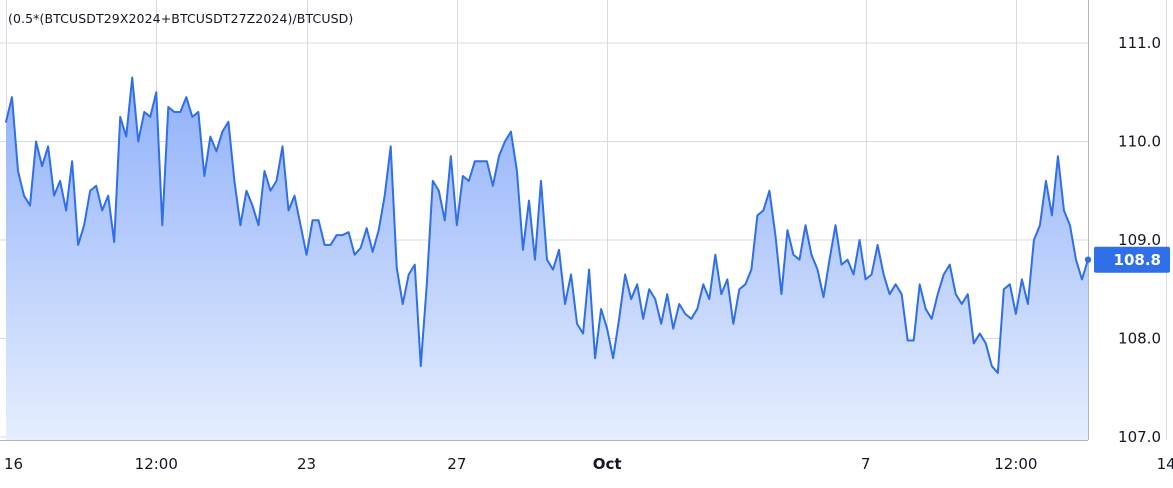 The width and height of the screenshot is (1173, 488). Describe the element at coordinates (13, 464) in the screenshot. I see `time-tick-label: 16` at that location.